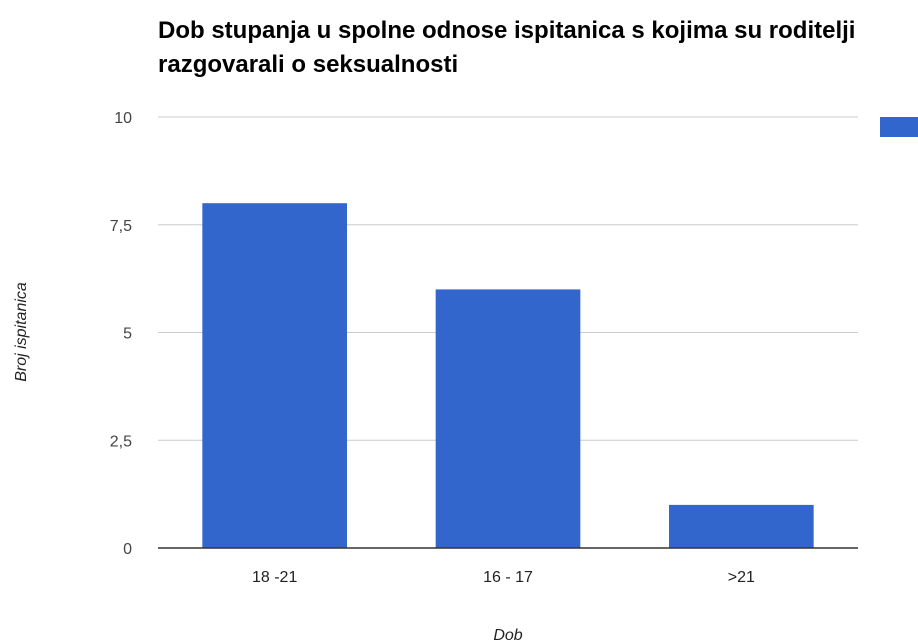 The width and height of the screenshot is (918, 643). Describe the element at coordinates (123, 118) in the screenshot. I see `y-tick-label: 10` at that location.